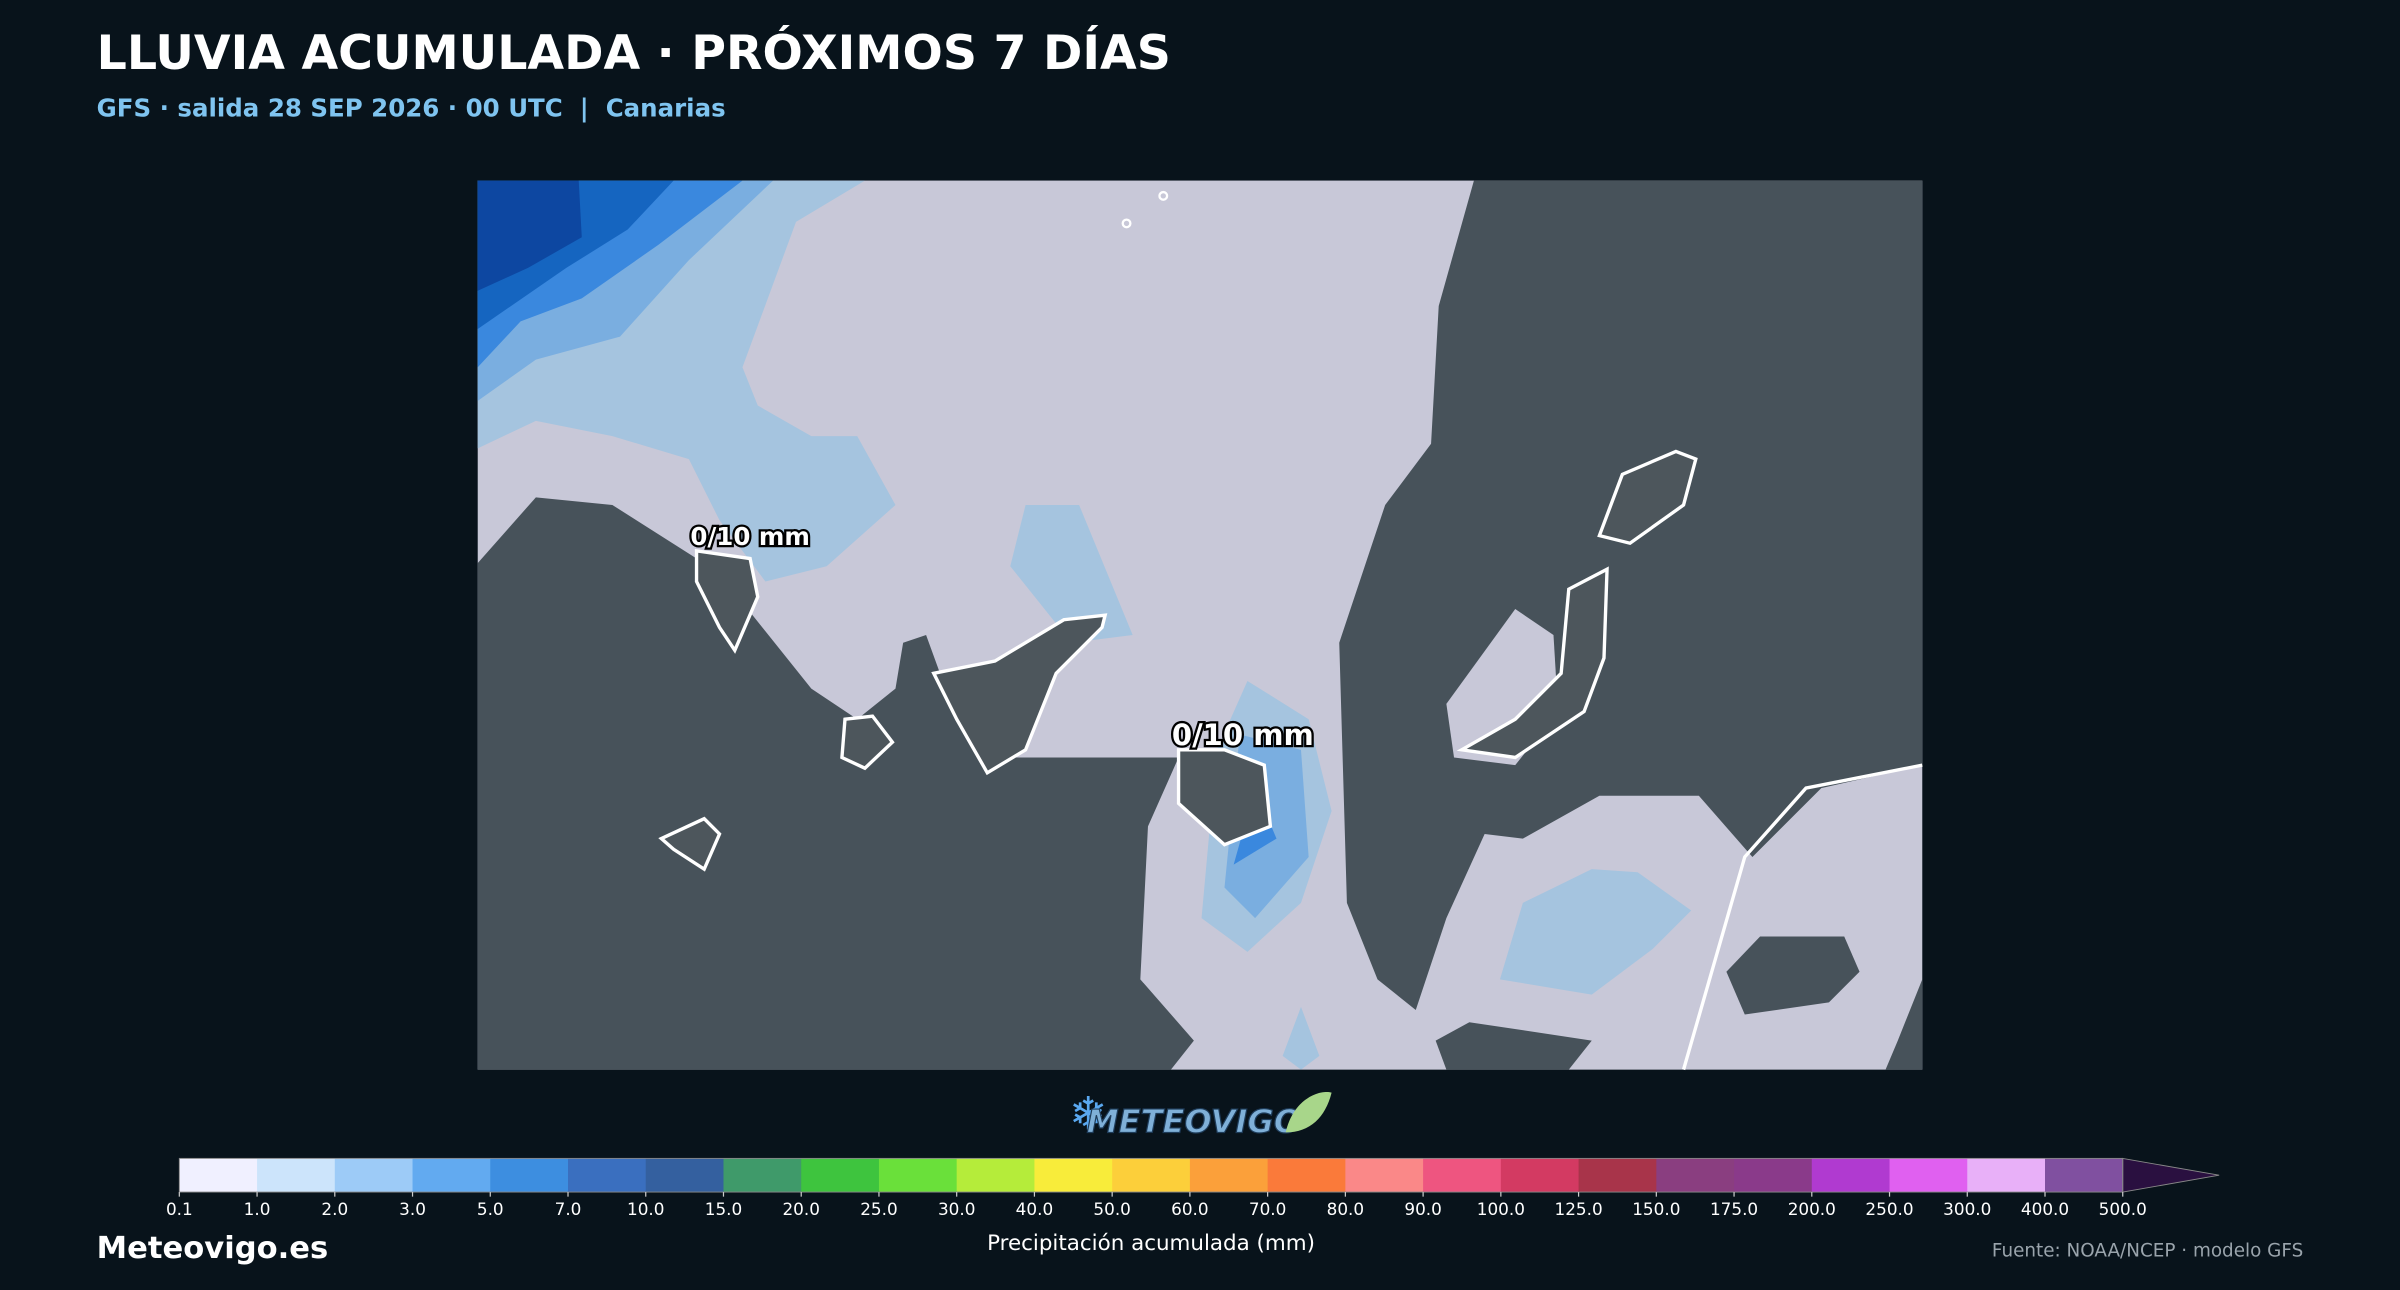 Image resolution: width=2400 pixels, height=1290 pixels. What do you see at coordinates (1889, 1209) in the screenshot?
I see `colorbar-tick-label: 250.0` at bounding box center [1889, 1209].